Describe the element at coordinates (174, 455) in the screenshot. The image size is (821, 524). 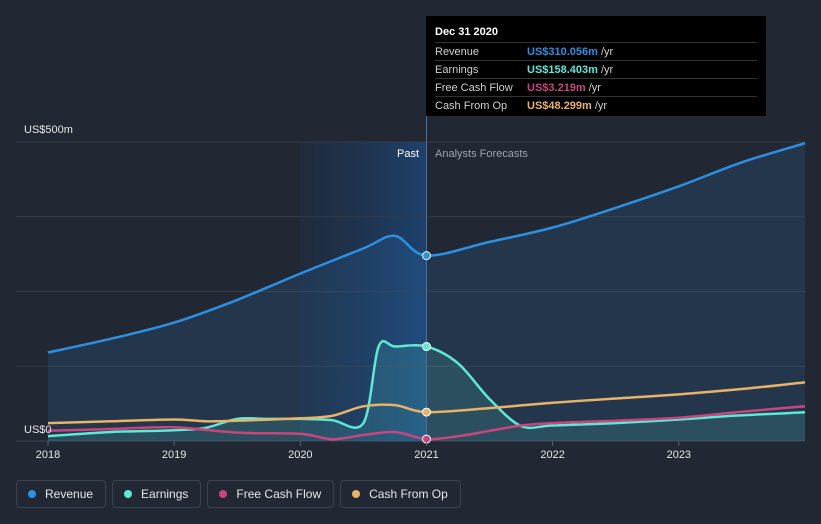
I see `x-tick-label: 2019` at that location.